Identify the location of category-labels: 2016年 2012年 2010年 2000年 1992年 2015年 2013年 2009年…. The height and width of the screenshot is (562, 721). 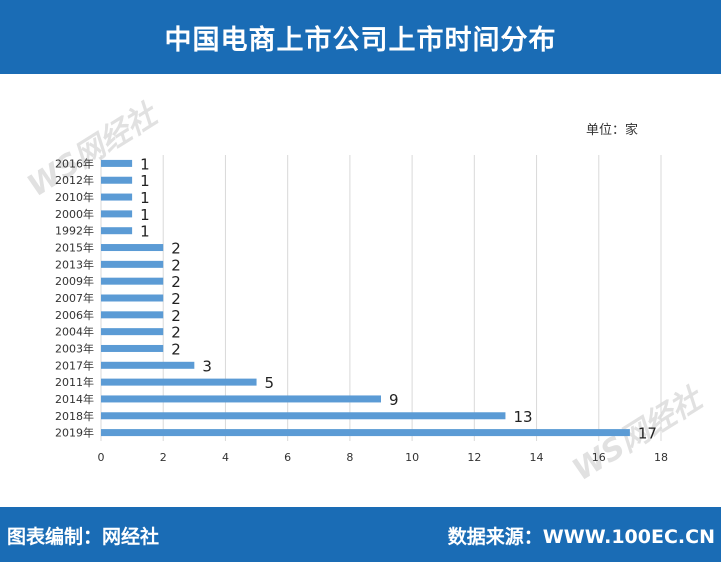
(74, 297).